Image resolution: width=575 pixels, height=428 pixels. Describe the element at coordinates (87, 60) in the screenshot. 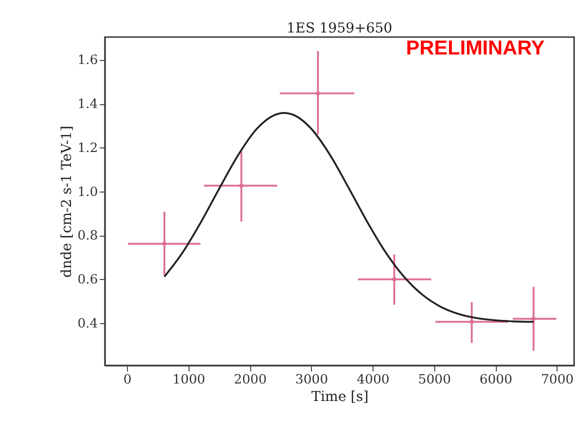

I see `y-tick-label: 1.6` at that location.